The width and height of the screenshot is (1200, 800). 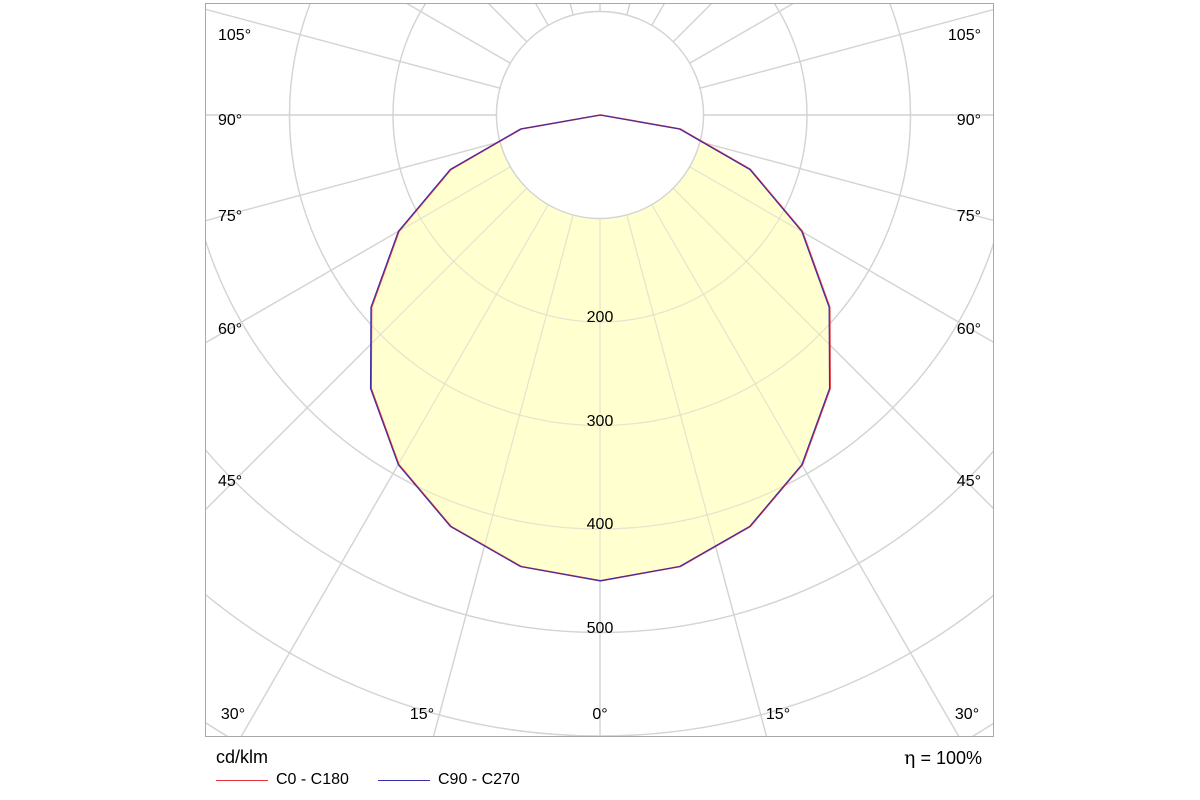 What do you see at coordinates (479, 779) in the screenshot?
I see `legend-label-c90-c270: C90 - C270` at bounding box center [479, 779].